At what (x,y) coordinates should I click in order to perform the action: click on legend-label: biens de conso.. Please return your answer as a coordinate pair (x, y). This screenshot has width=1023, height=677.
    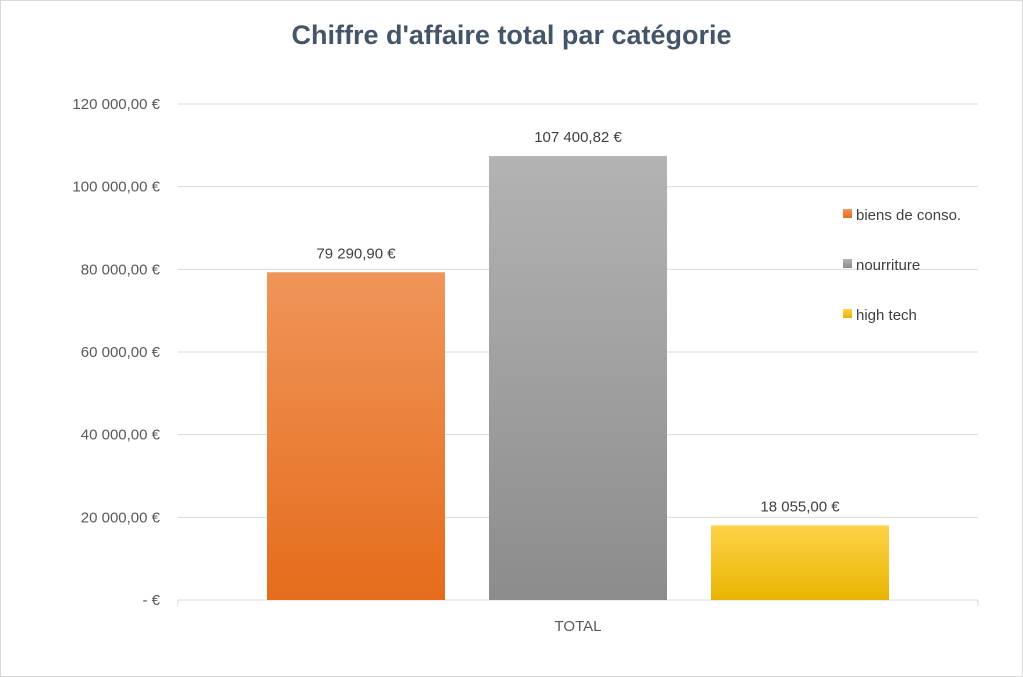
    Looking at the image, I should click on (908, 215).